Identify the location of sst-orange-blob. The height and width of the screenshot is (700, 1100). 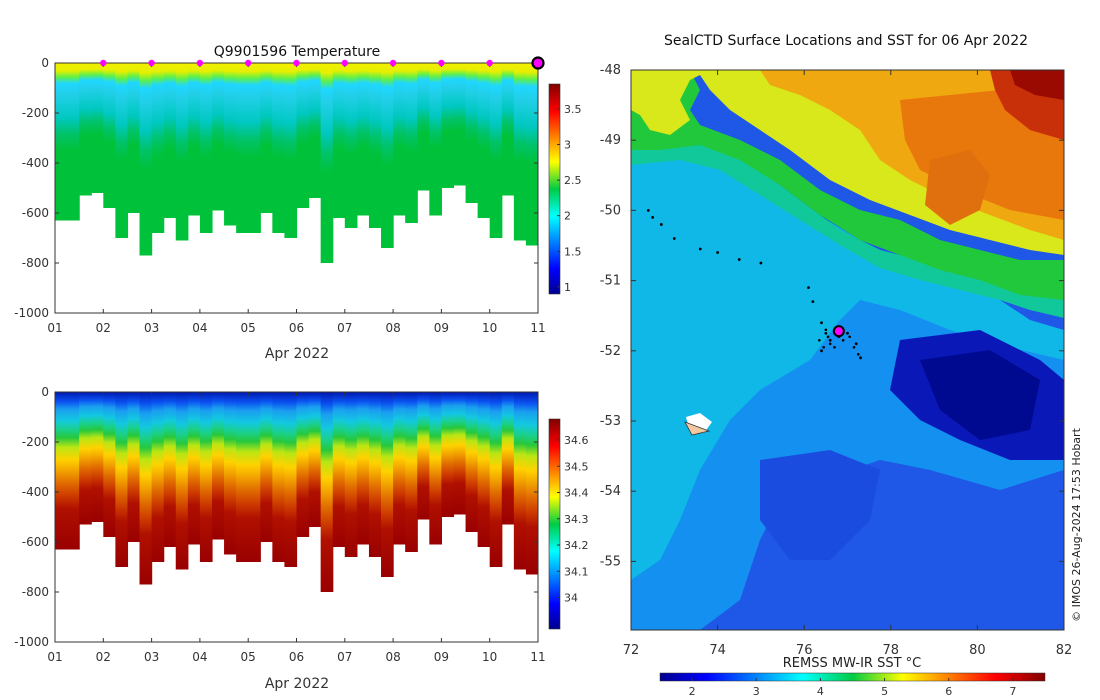
(957, 187).